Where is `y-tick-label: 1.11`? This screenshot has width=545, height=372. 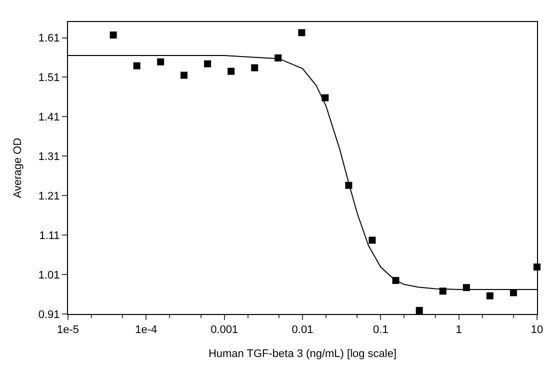 y-tick-label: 1.11 is located at coordinates (49, 236).